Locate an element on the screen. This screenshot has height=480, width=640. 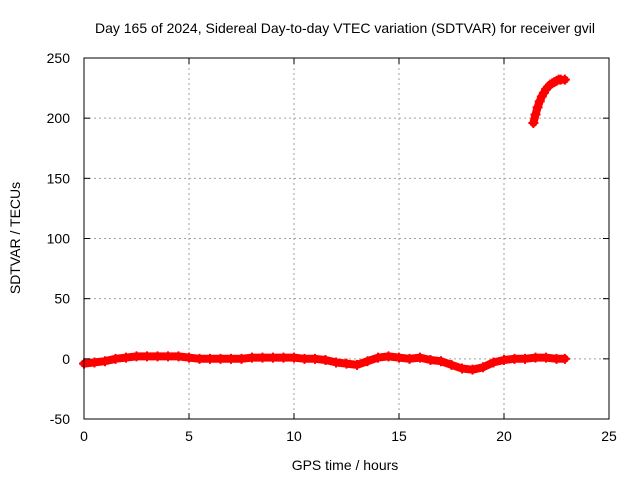
y-tick-label: -50 is located at coordinates (60, 419).